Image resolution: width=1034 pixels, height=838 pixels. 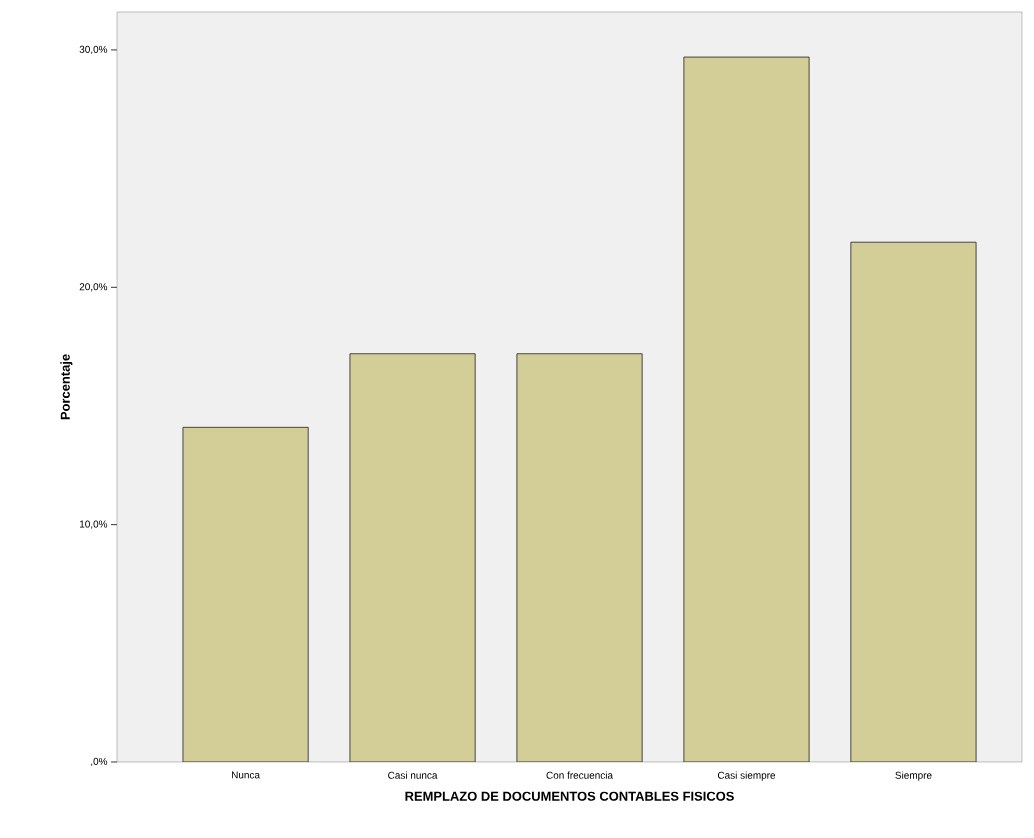 What do you see at coordinates (66, 387) in the screenshot?
I see `y-axis-title: Porcentaje` at bounding box center [66, 387].